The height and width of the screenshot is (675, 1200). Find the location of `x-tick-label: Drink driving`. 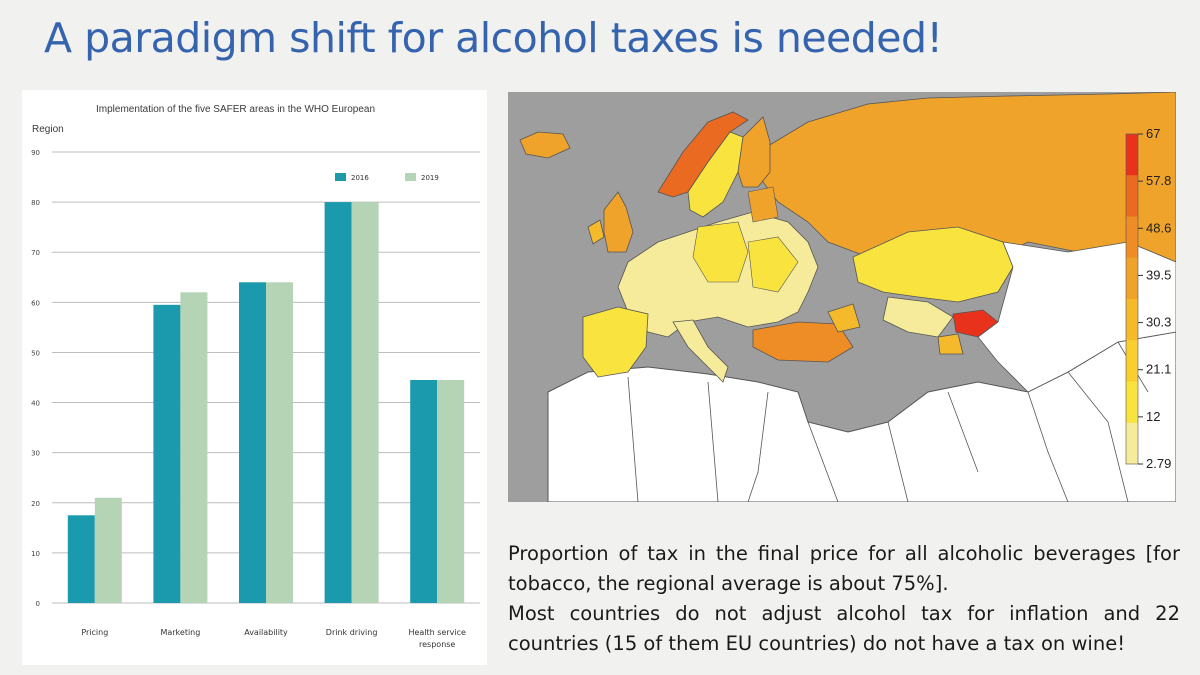

x-tick-label: Drink driving is located at coordinates (352, 632).